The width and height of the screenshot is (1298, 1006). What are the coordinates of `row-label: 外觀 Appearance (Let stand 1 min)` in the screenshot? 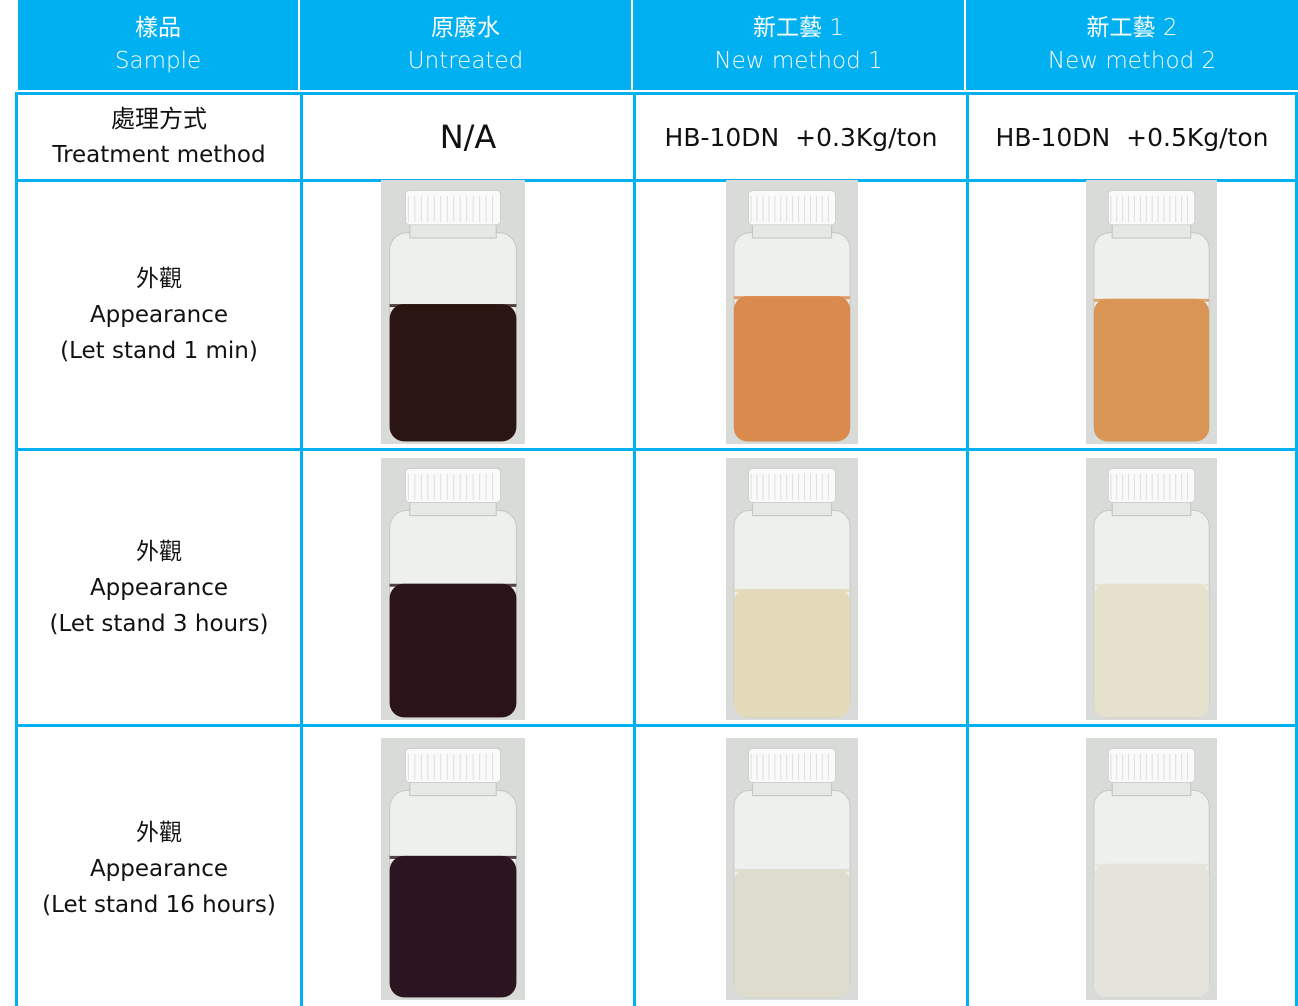 It's located at (159, 315).